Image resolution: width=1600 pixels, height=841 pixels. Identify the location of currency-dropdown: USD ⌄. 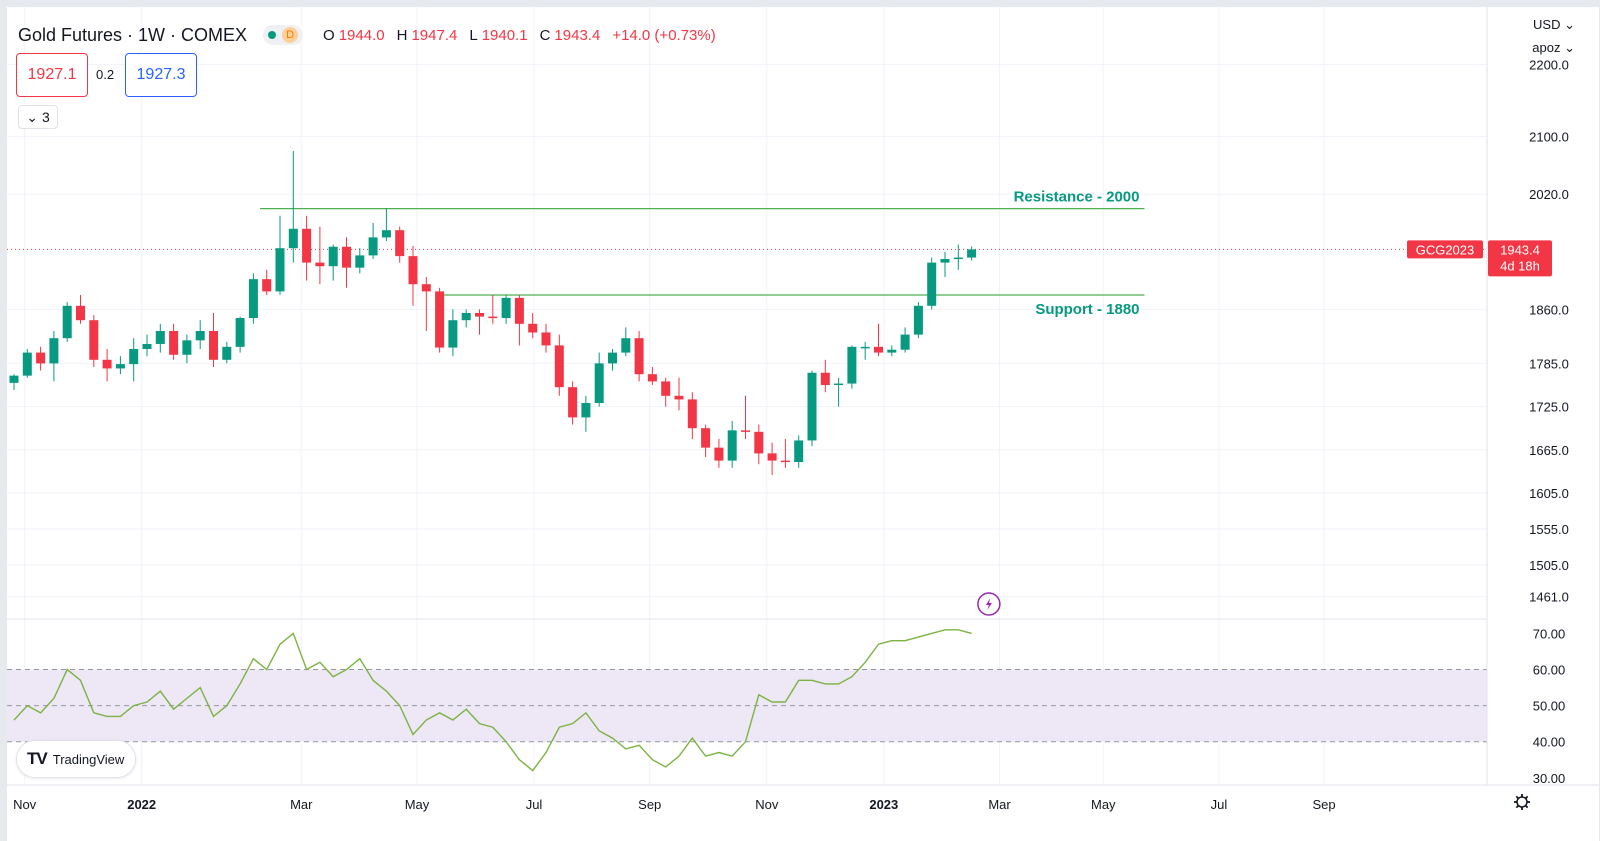
(1554, 25).